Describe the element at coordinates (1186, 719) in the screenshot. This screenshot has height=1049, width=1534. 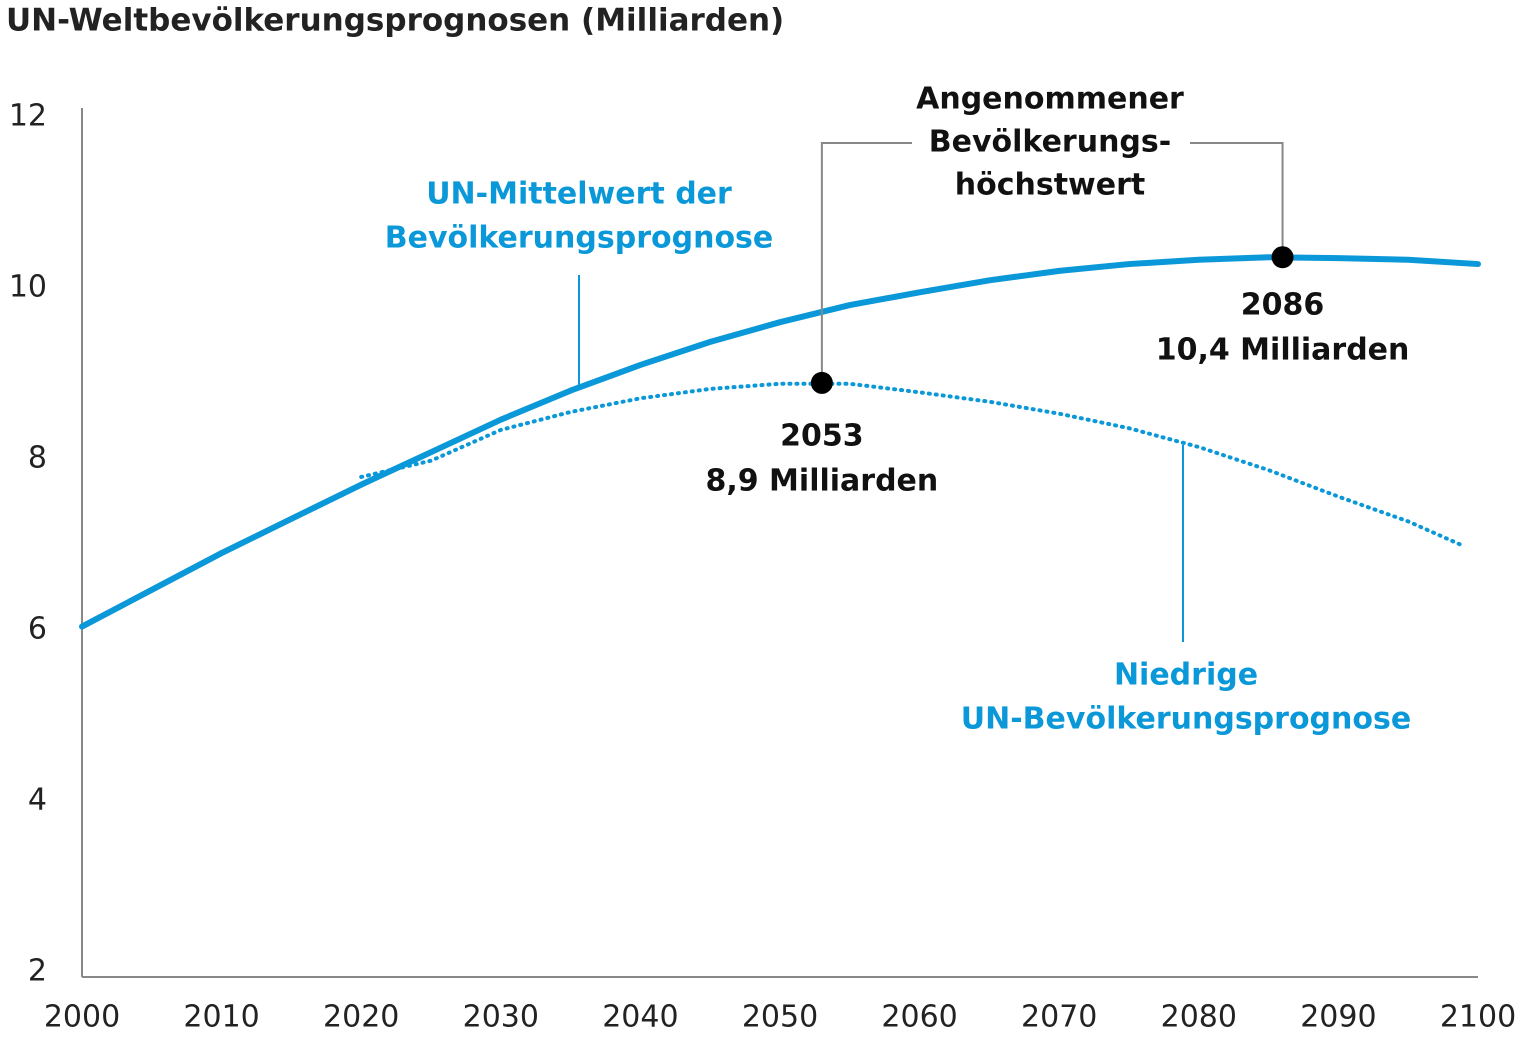
I see `series-label: UN-Bevölkerungsprognose` at that location.